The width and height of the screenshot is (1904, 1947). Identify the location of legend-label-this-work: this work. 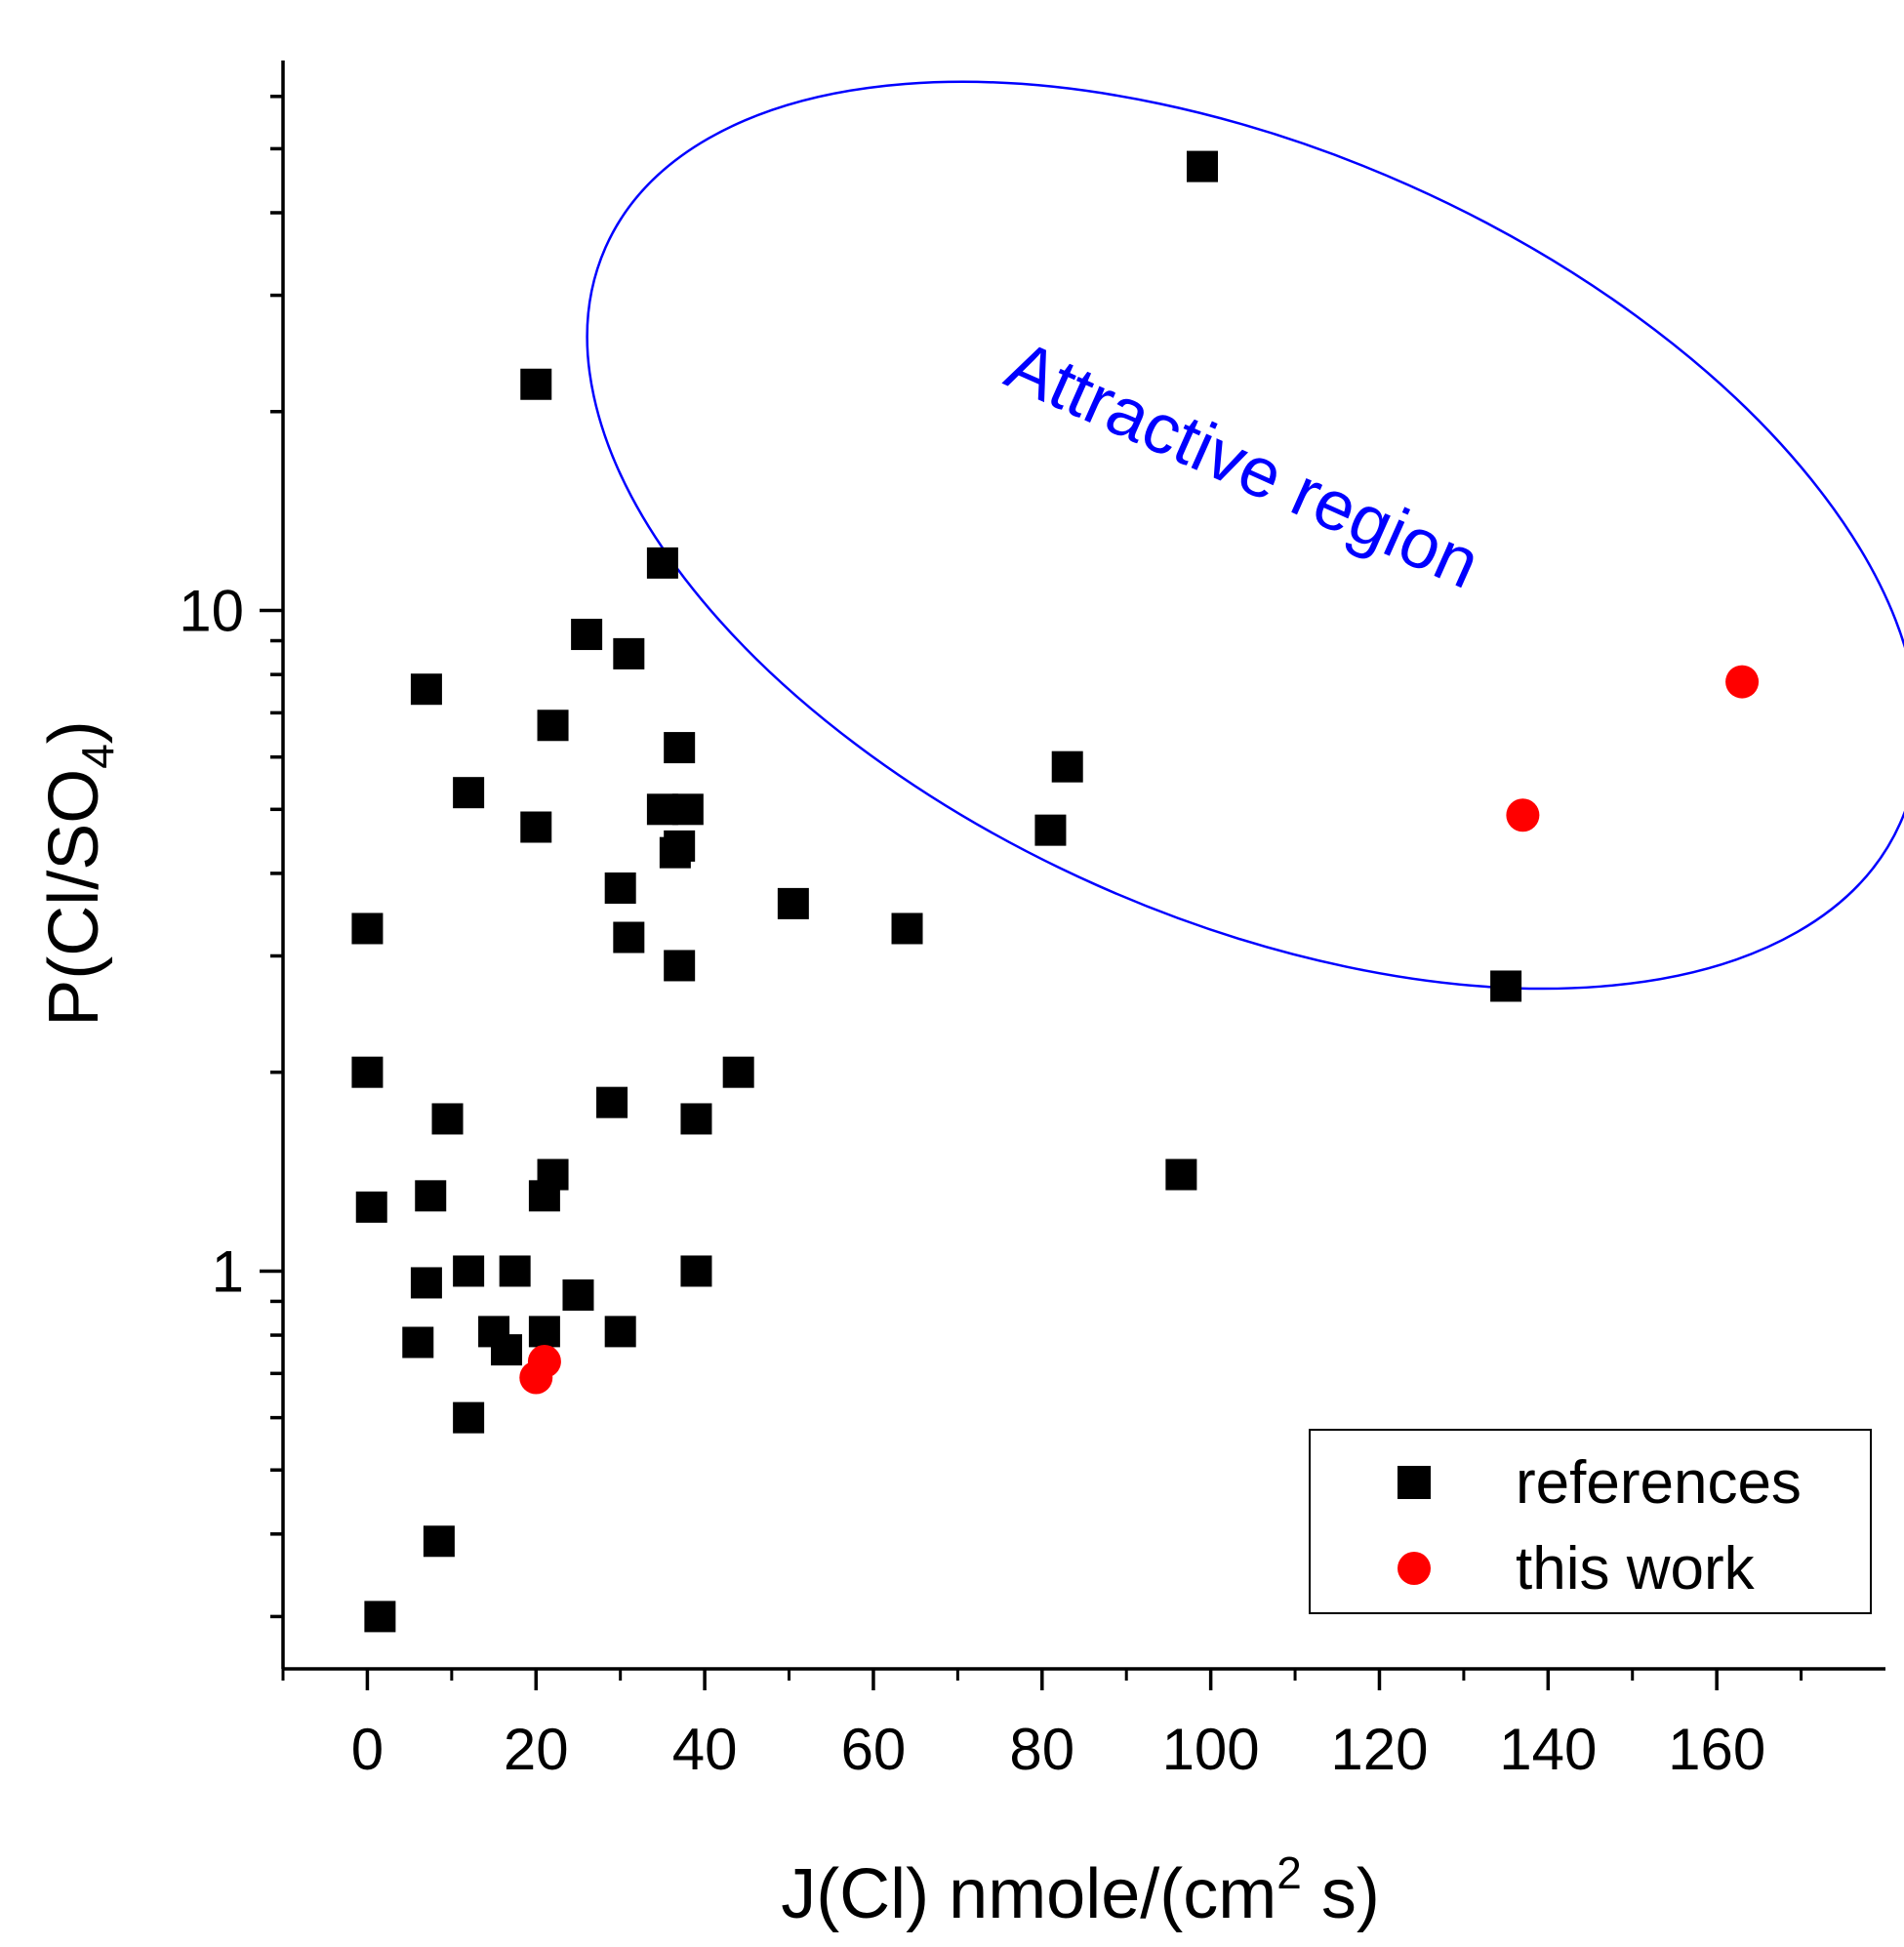
(1636, 1568).